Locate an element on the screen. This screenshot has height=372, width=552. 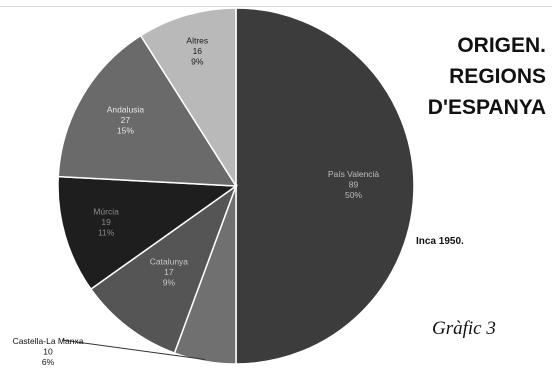
figure-caption: Gràfic 3 is located at coordinates (464, 328).